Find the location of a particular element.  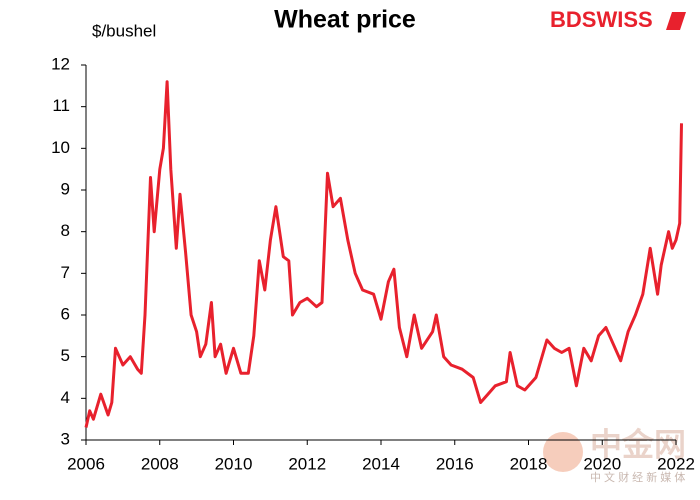

logo: BDSWISS is located at coordinates (601, 19).